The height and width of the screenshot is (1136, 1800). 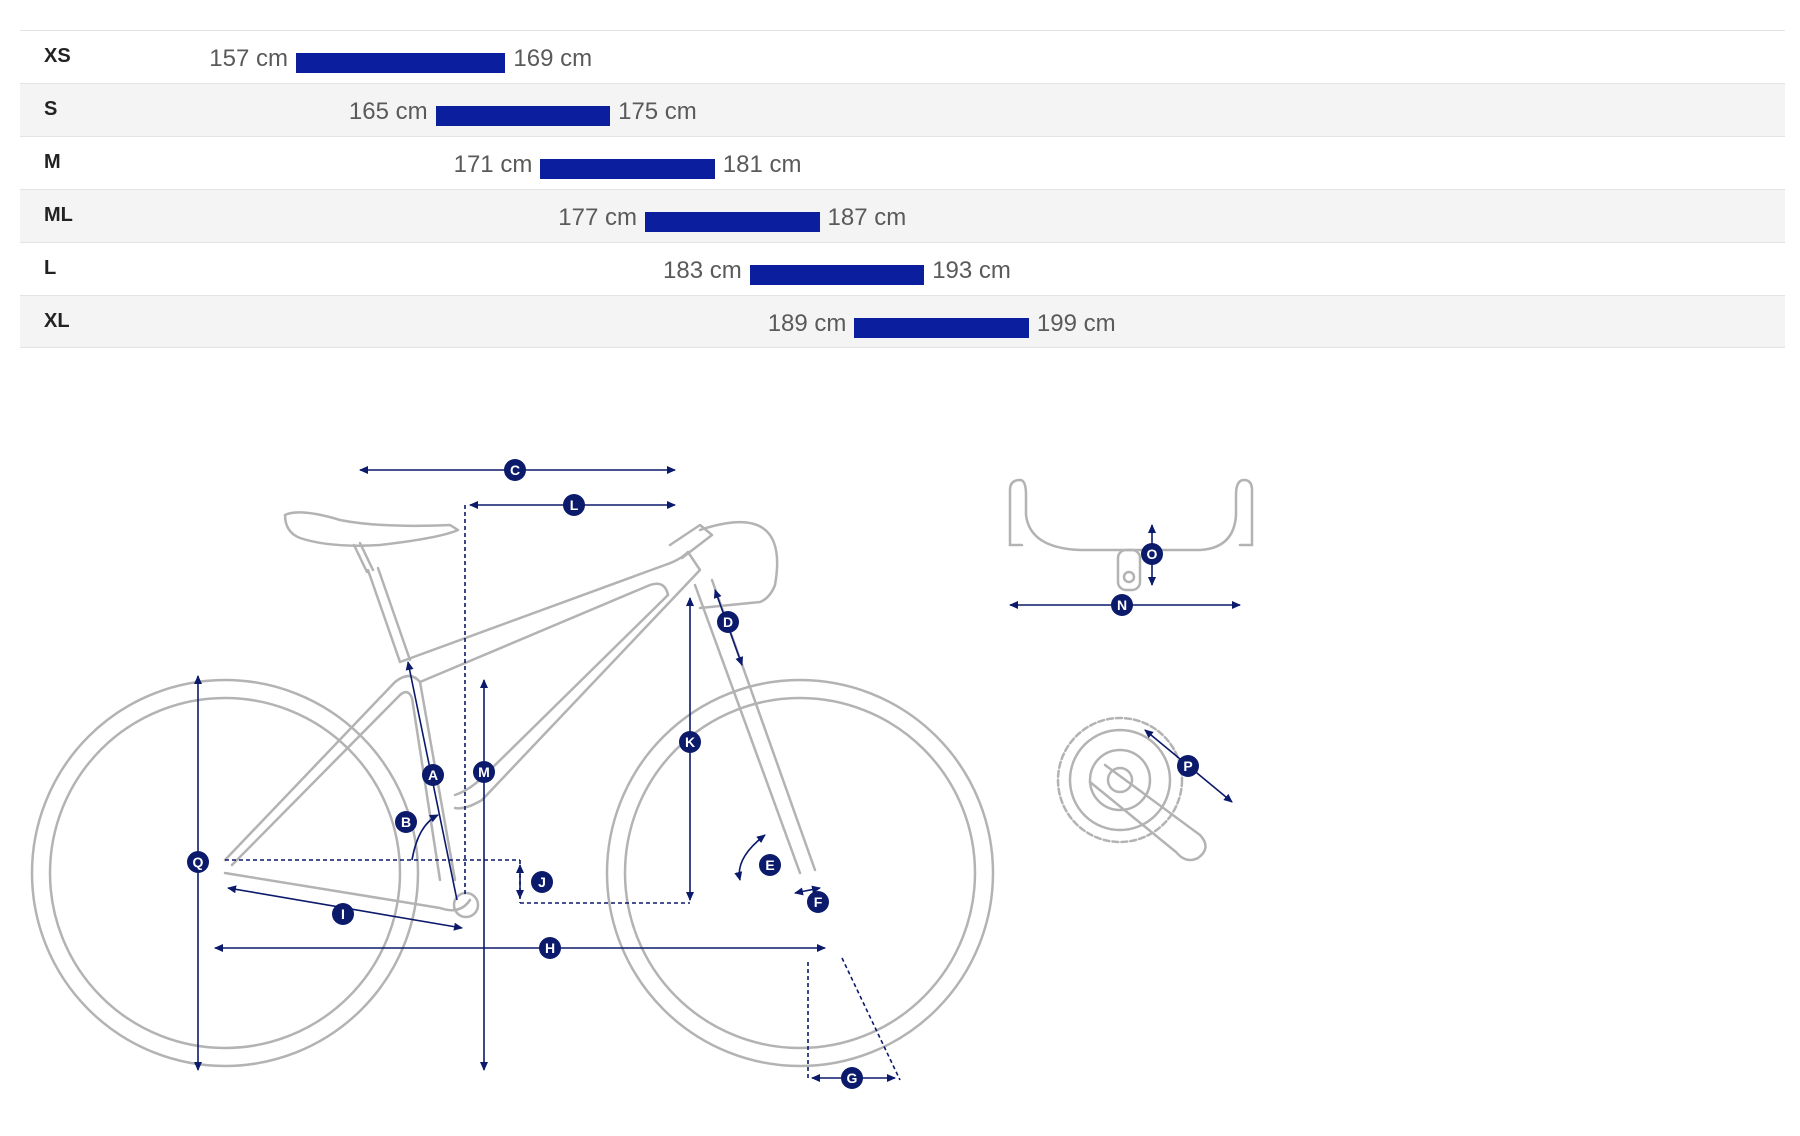 I want to click on handlebar, so click(x=738, y=565).